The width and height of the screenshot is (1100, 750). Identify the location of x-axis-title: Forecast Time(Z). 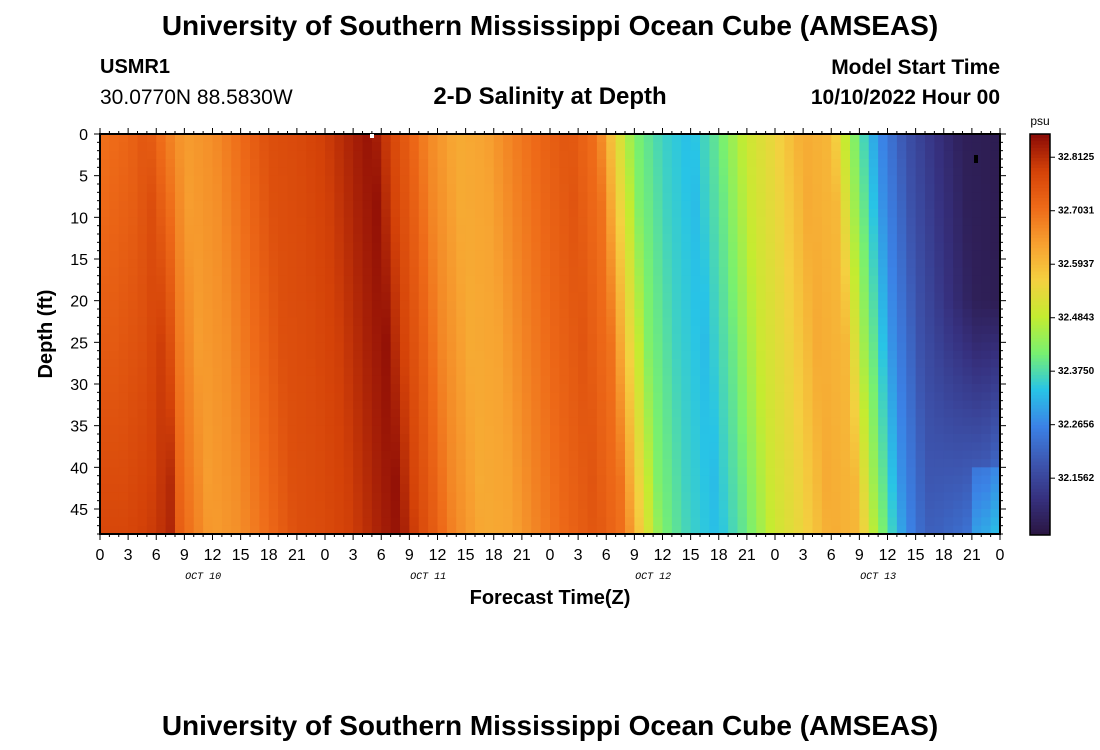
(550, 598).